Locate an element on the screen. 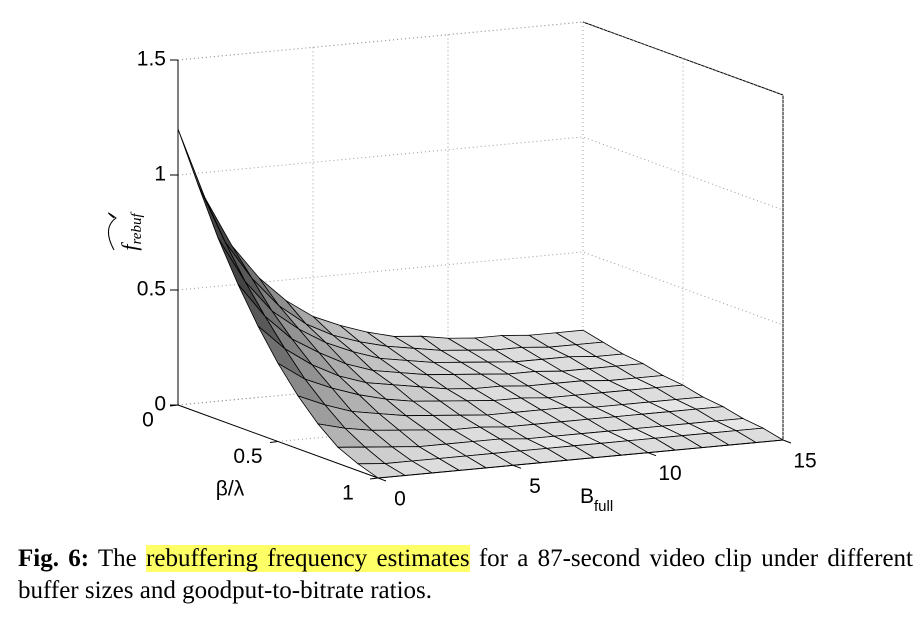  y-tick-label: 1 is located at coordinates (348, 493).